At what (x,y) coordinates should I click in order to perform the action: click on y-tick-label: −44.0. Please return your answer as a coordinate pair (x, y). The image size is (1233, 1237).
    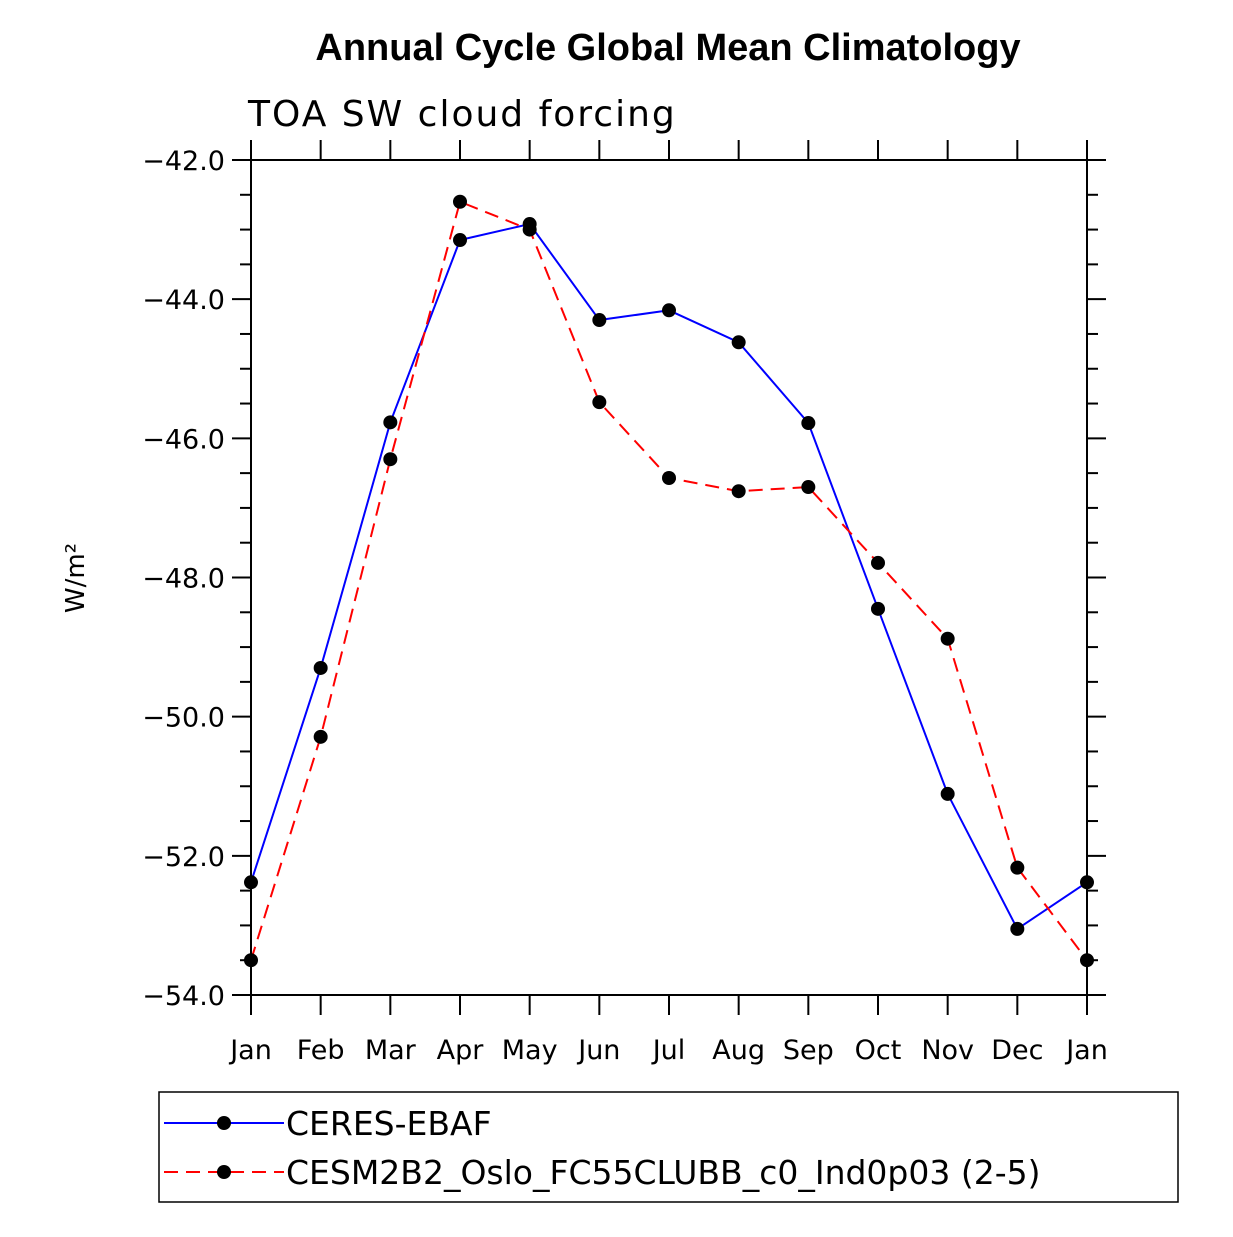
    Looking at the image, I should click on (183, 300).